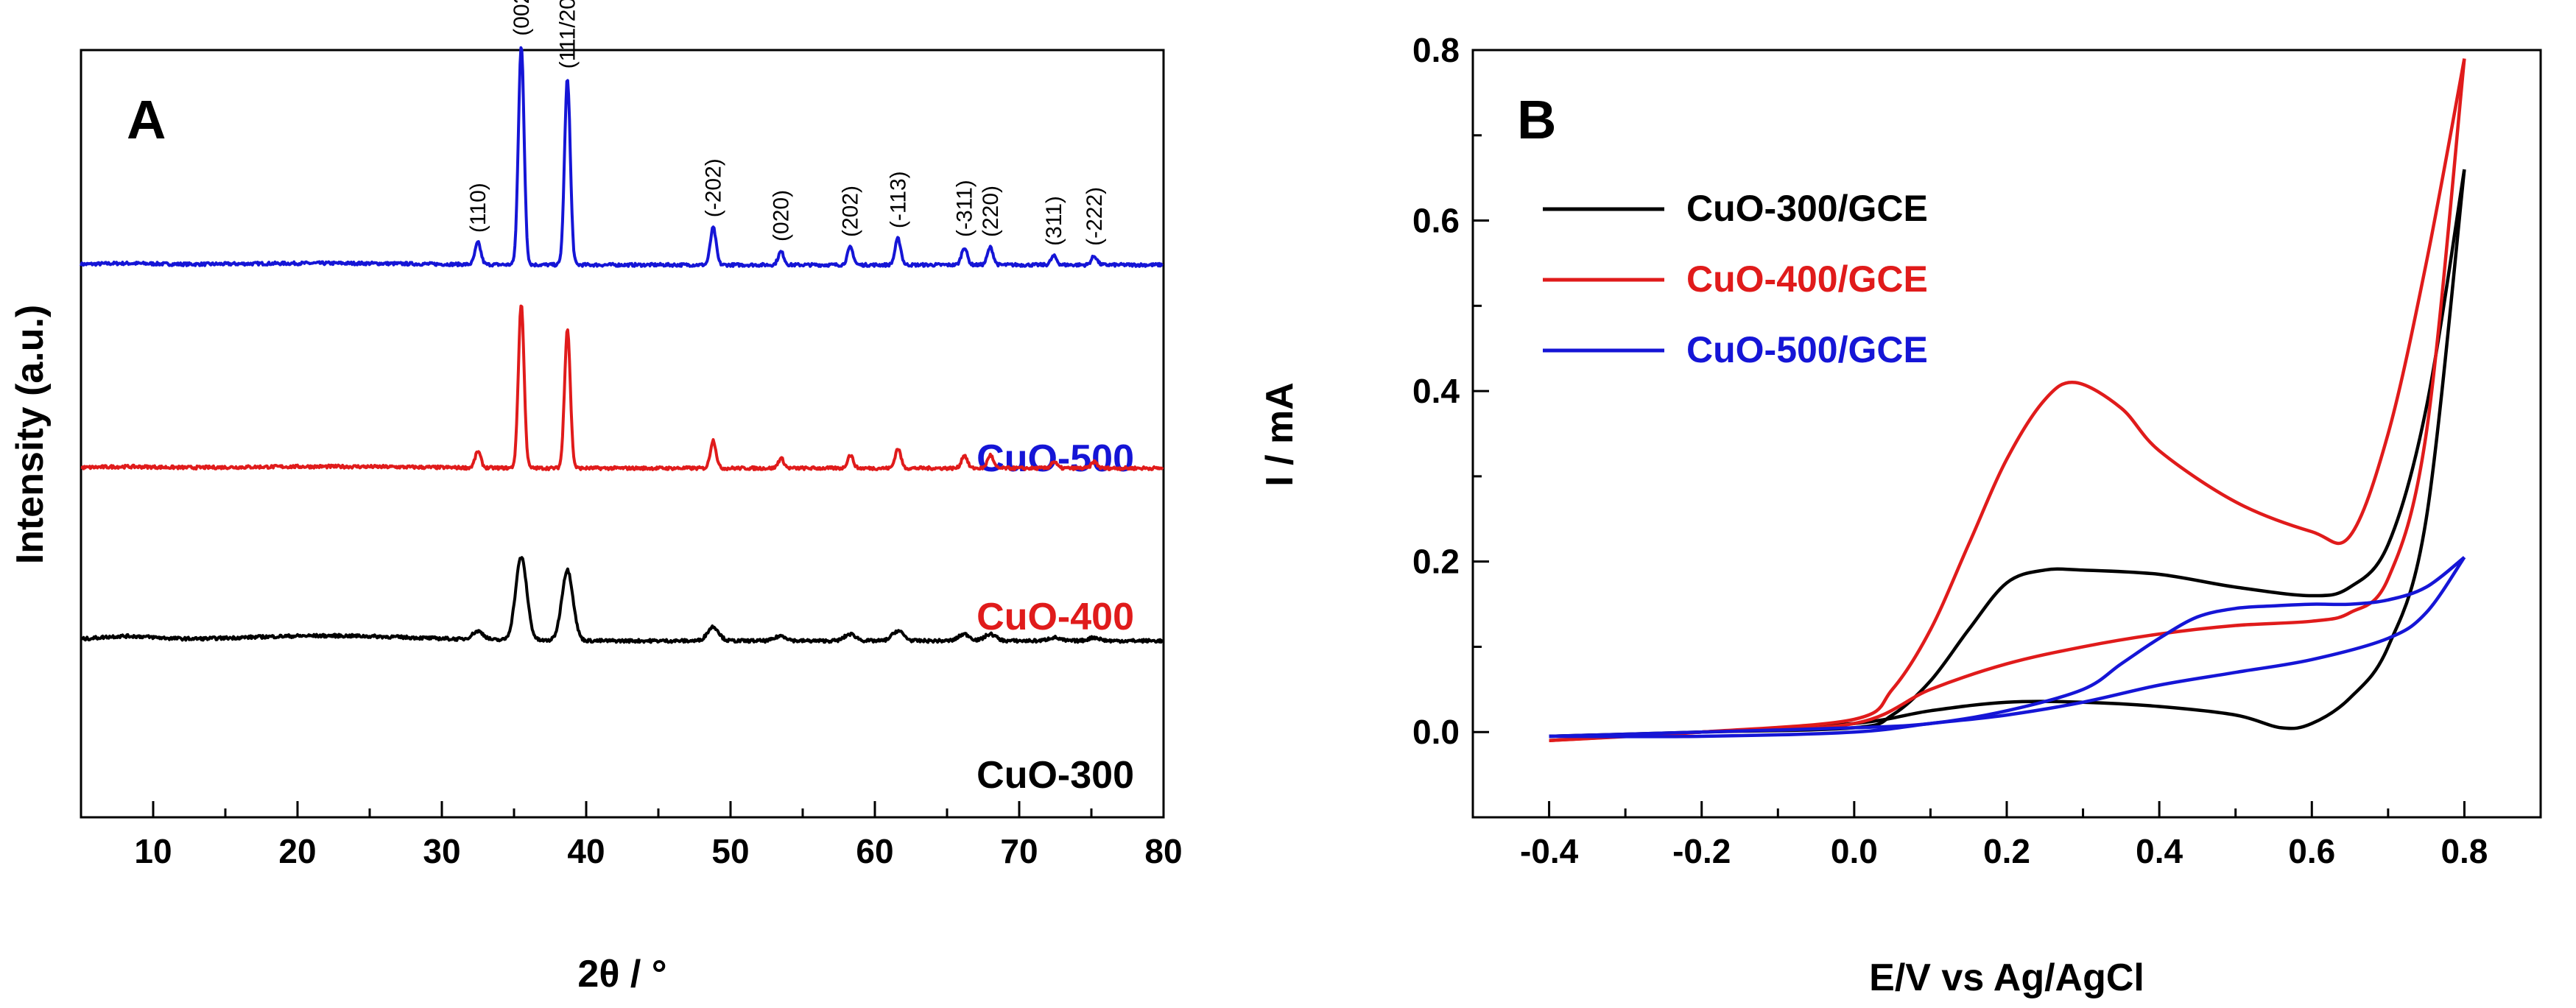  Describe the element at coordinates (1436, 732) in the screenshot. I see `y-tick-label: 0.0` at that location.